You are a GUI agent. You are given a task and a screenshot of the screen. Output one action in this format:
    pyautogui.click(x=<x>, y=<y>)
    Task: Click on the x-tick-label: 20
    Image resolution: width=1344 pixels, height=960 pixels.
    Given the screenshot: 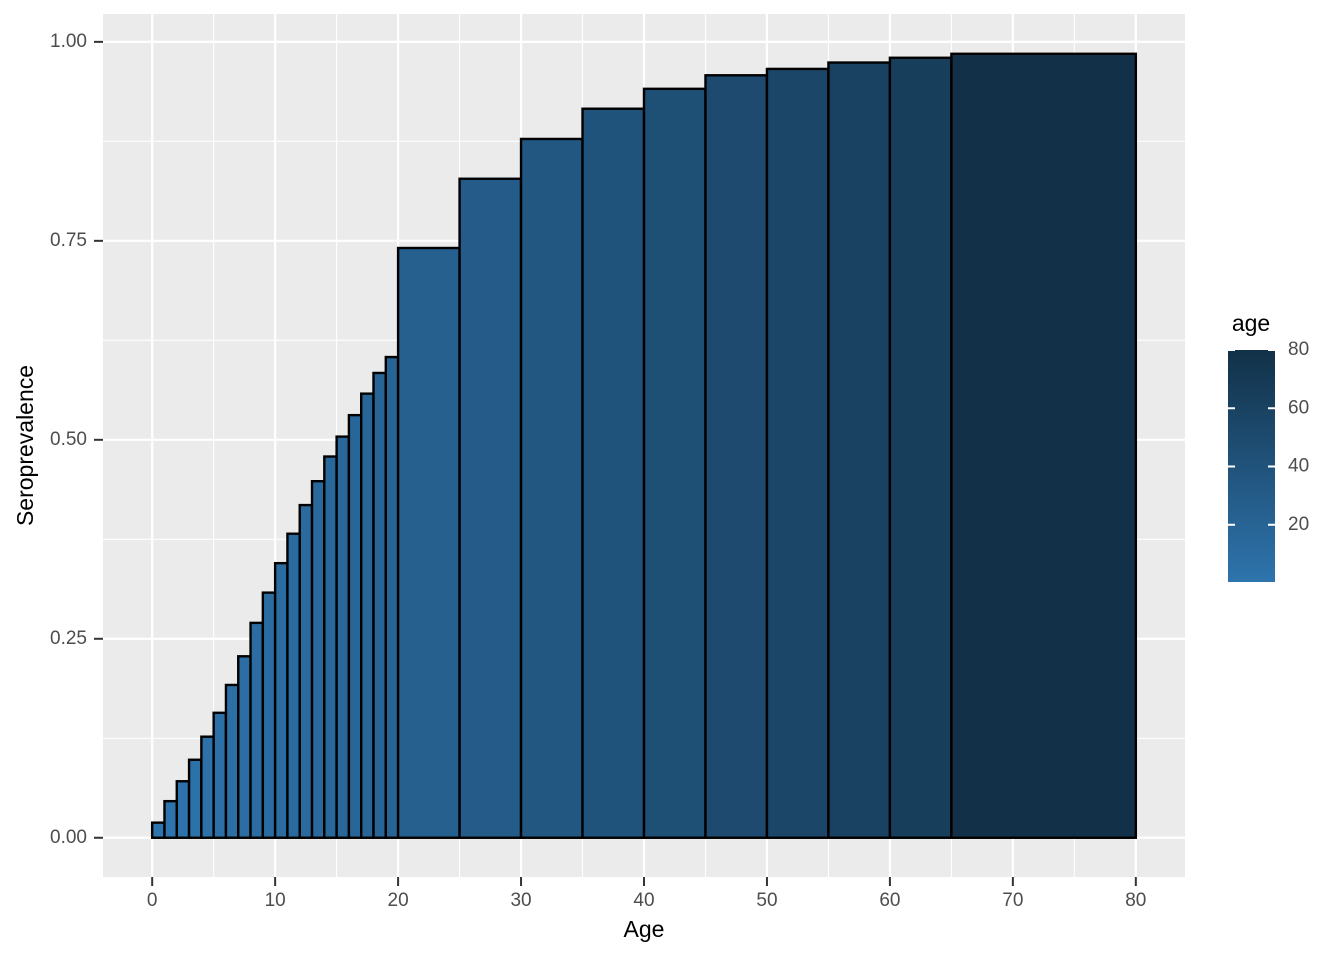 What is the action you would take?
    pyautogui.click(x=398, y=900)
    